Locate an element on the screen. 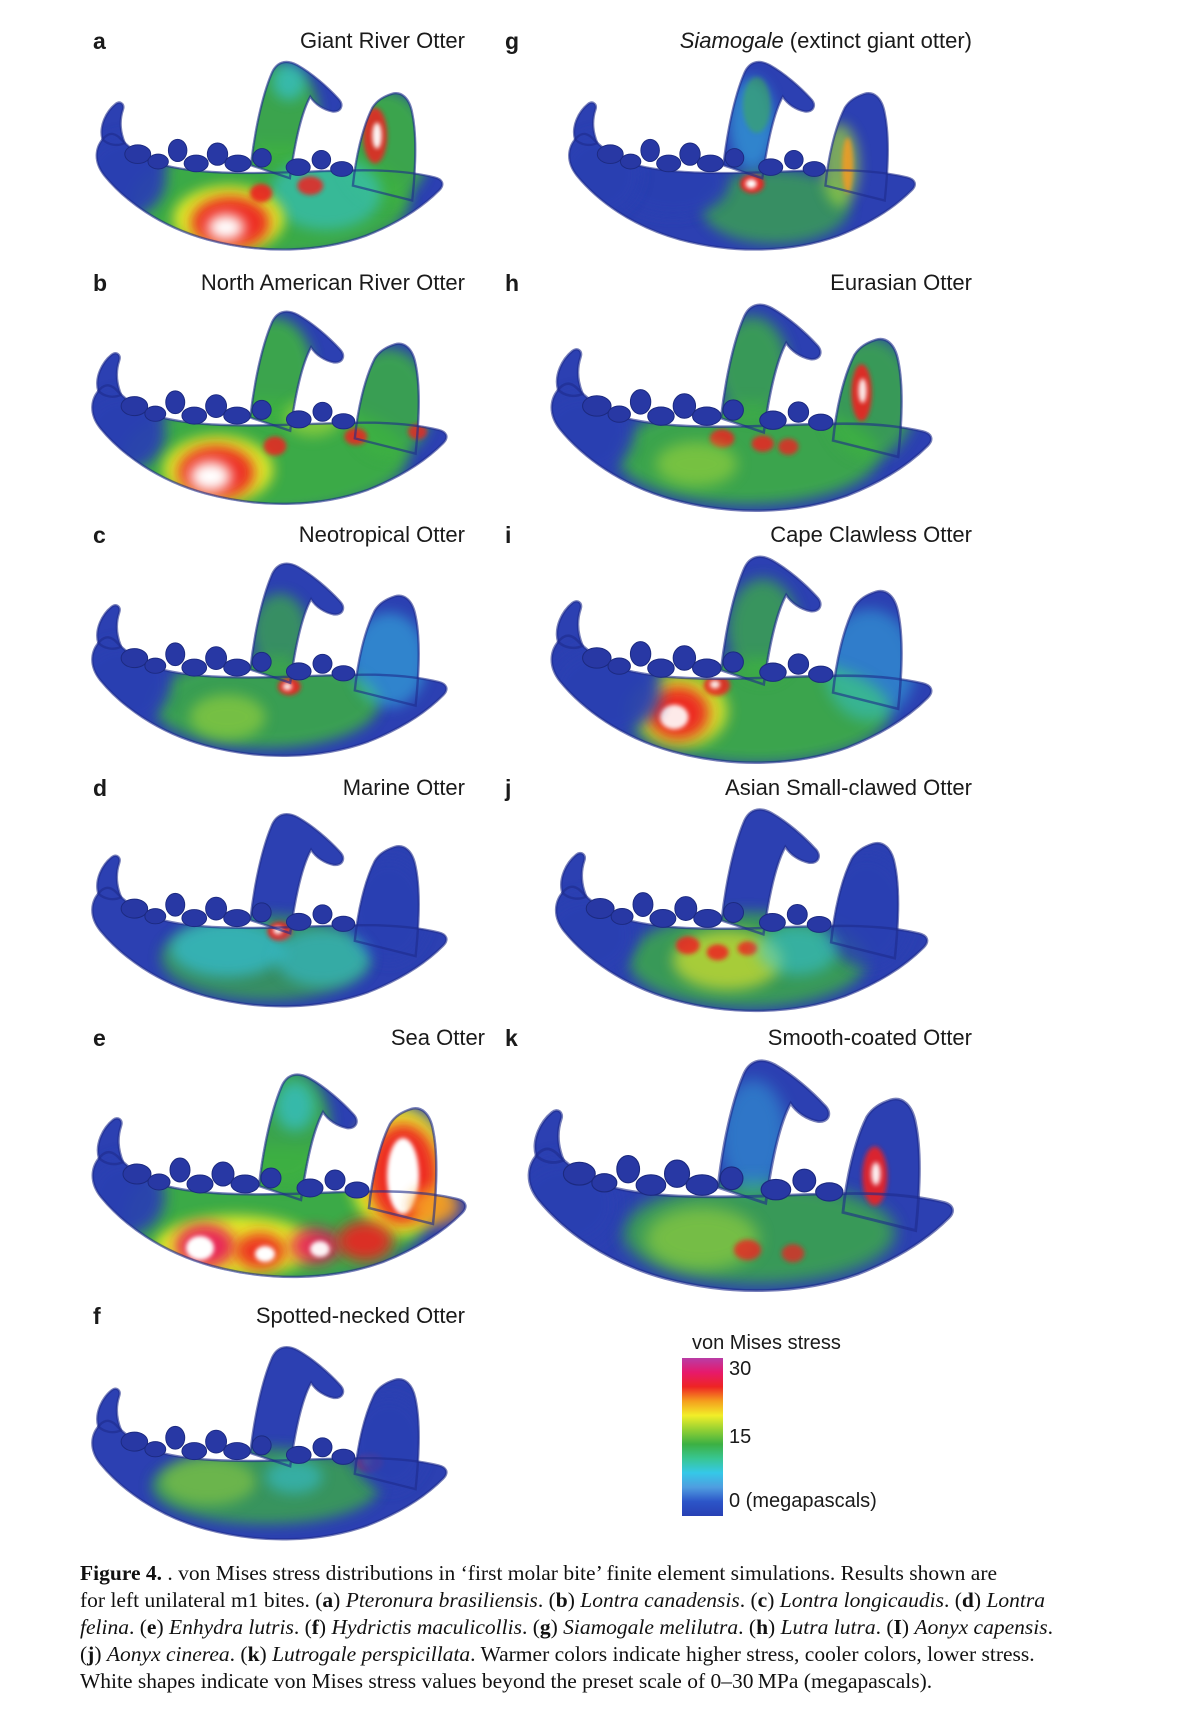 Image resolution: width=1200 pixels, height=1730 pixels. legend-tick-min: 0 (megapascals) is located at coordinates (803, 1501).